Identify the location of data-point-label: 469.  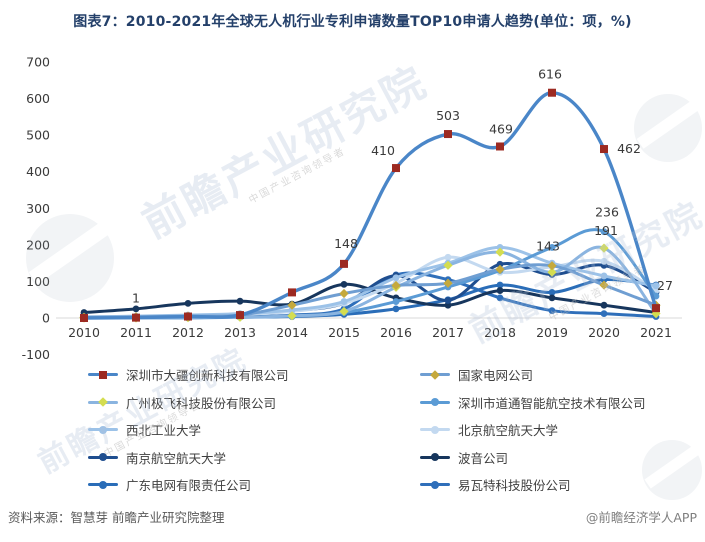
(501, 128).